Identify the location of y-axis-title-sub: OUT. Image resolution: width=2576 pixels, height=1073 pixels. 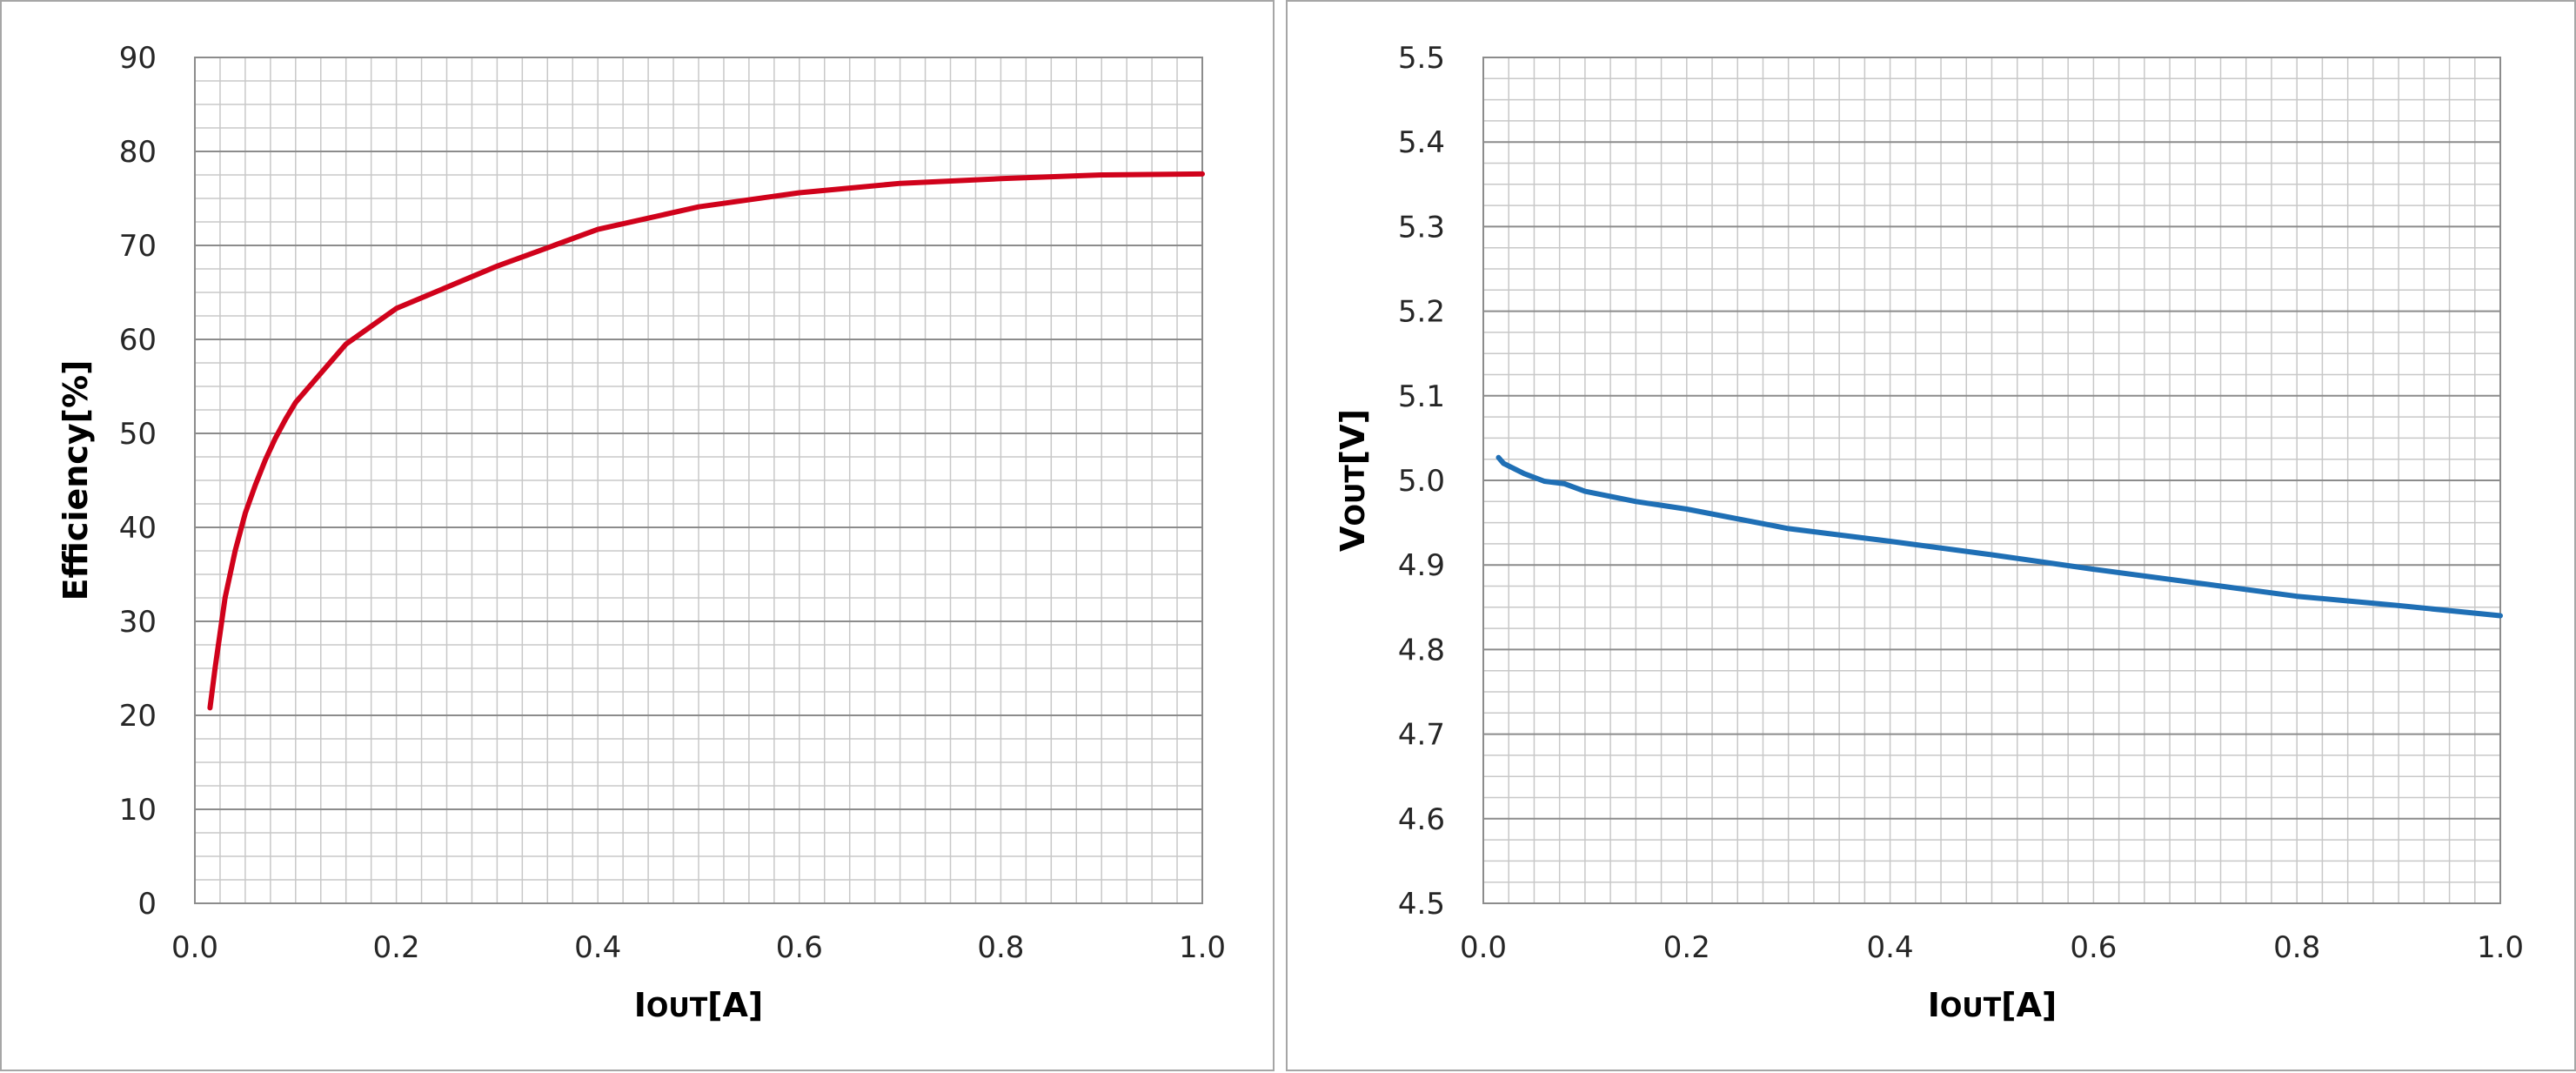
(1356, 495).